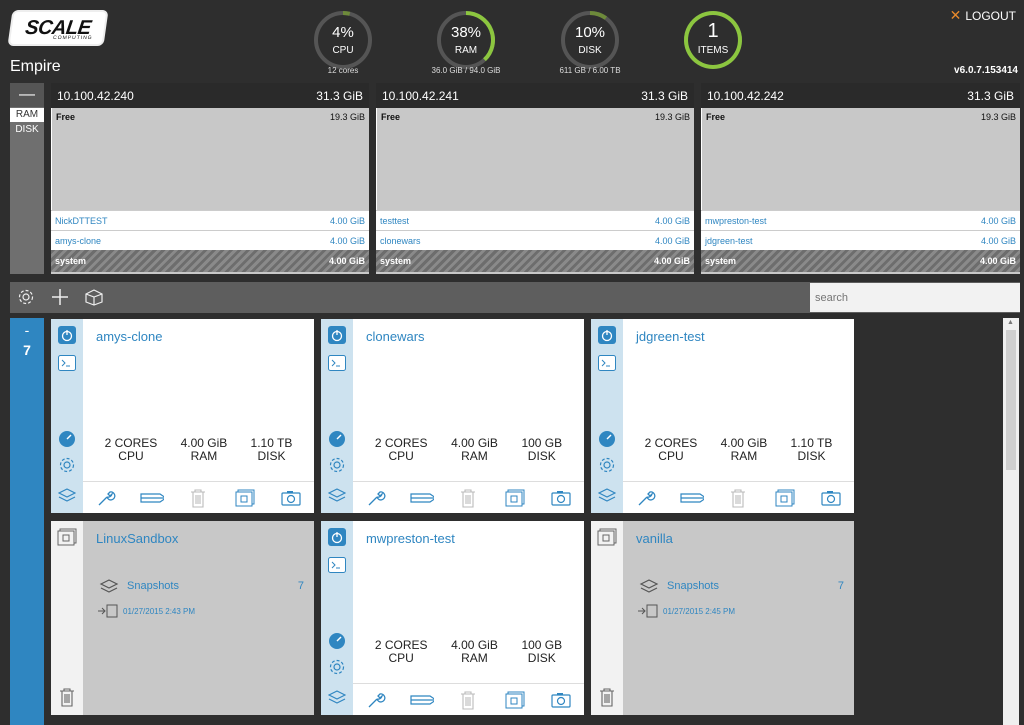 The image size is (1024, 725). I want to click on vm-name: vanilla, so click(654, 538).